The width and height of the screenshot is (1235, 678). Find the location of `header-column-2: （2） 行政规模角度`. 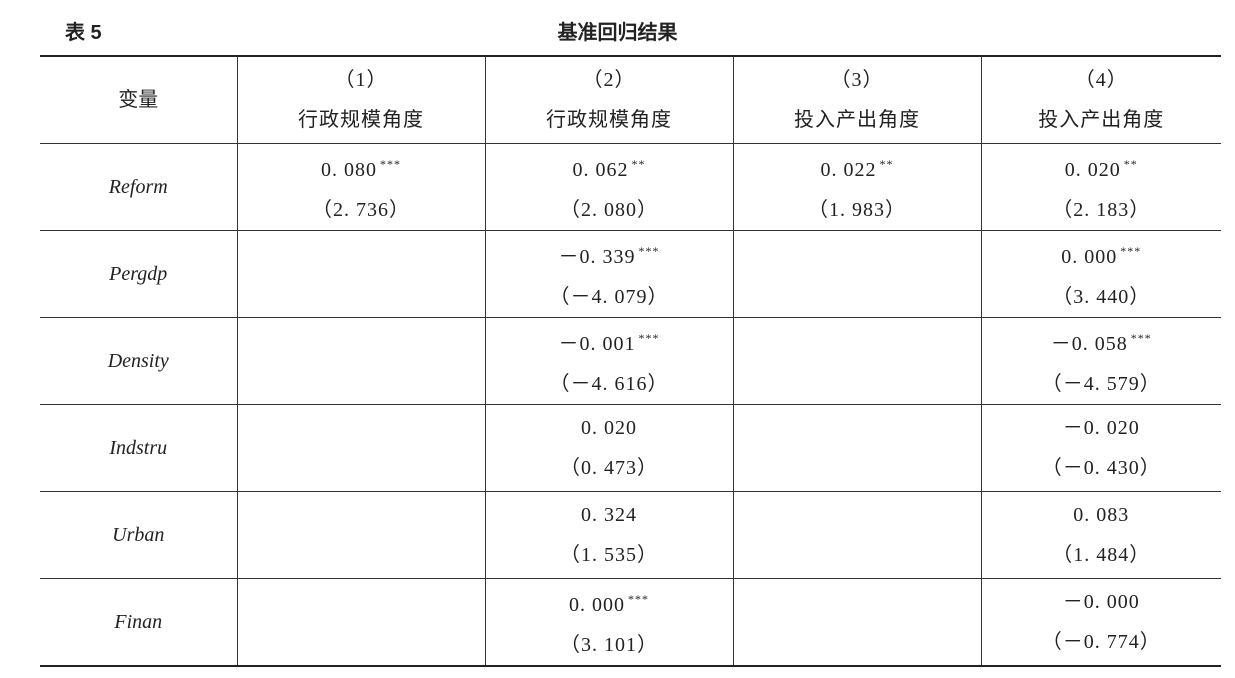

header-column-2: （2） 行政规模角度 is located at coordinates (609, 99).